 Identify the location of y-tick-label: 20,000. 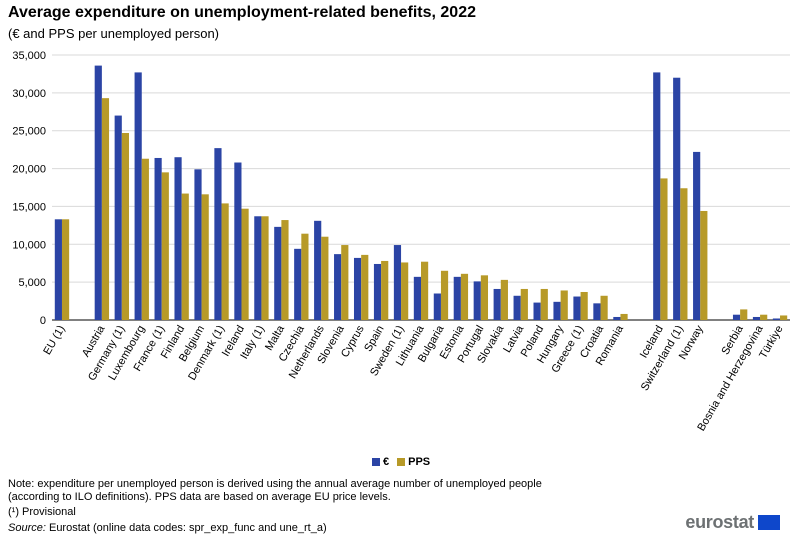
(29, 170).